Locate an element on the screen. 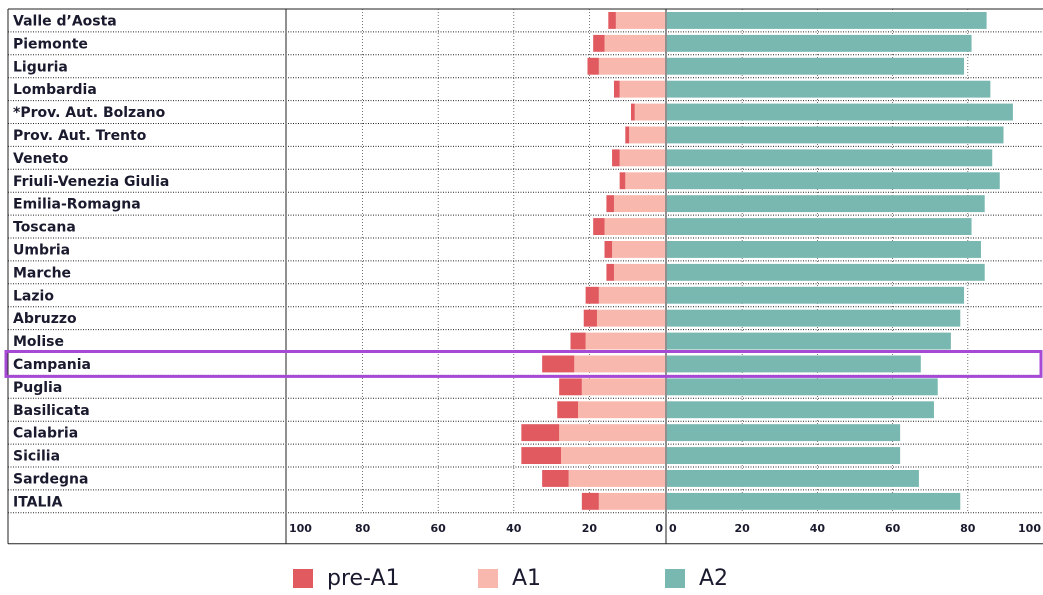 The width and height of the screenshot is (1043, 595). legend-item: A2 is located at coordinates (696, 578).